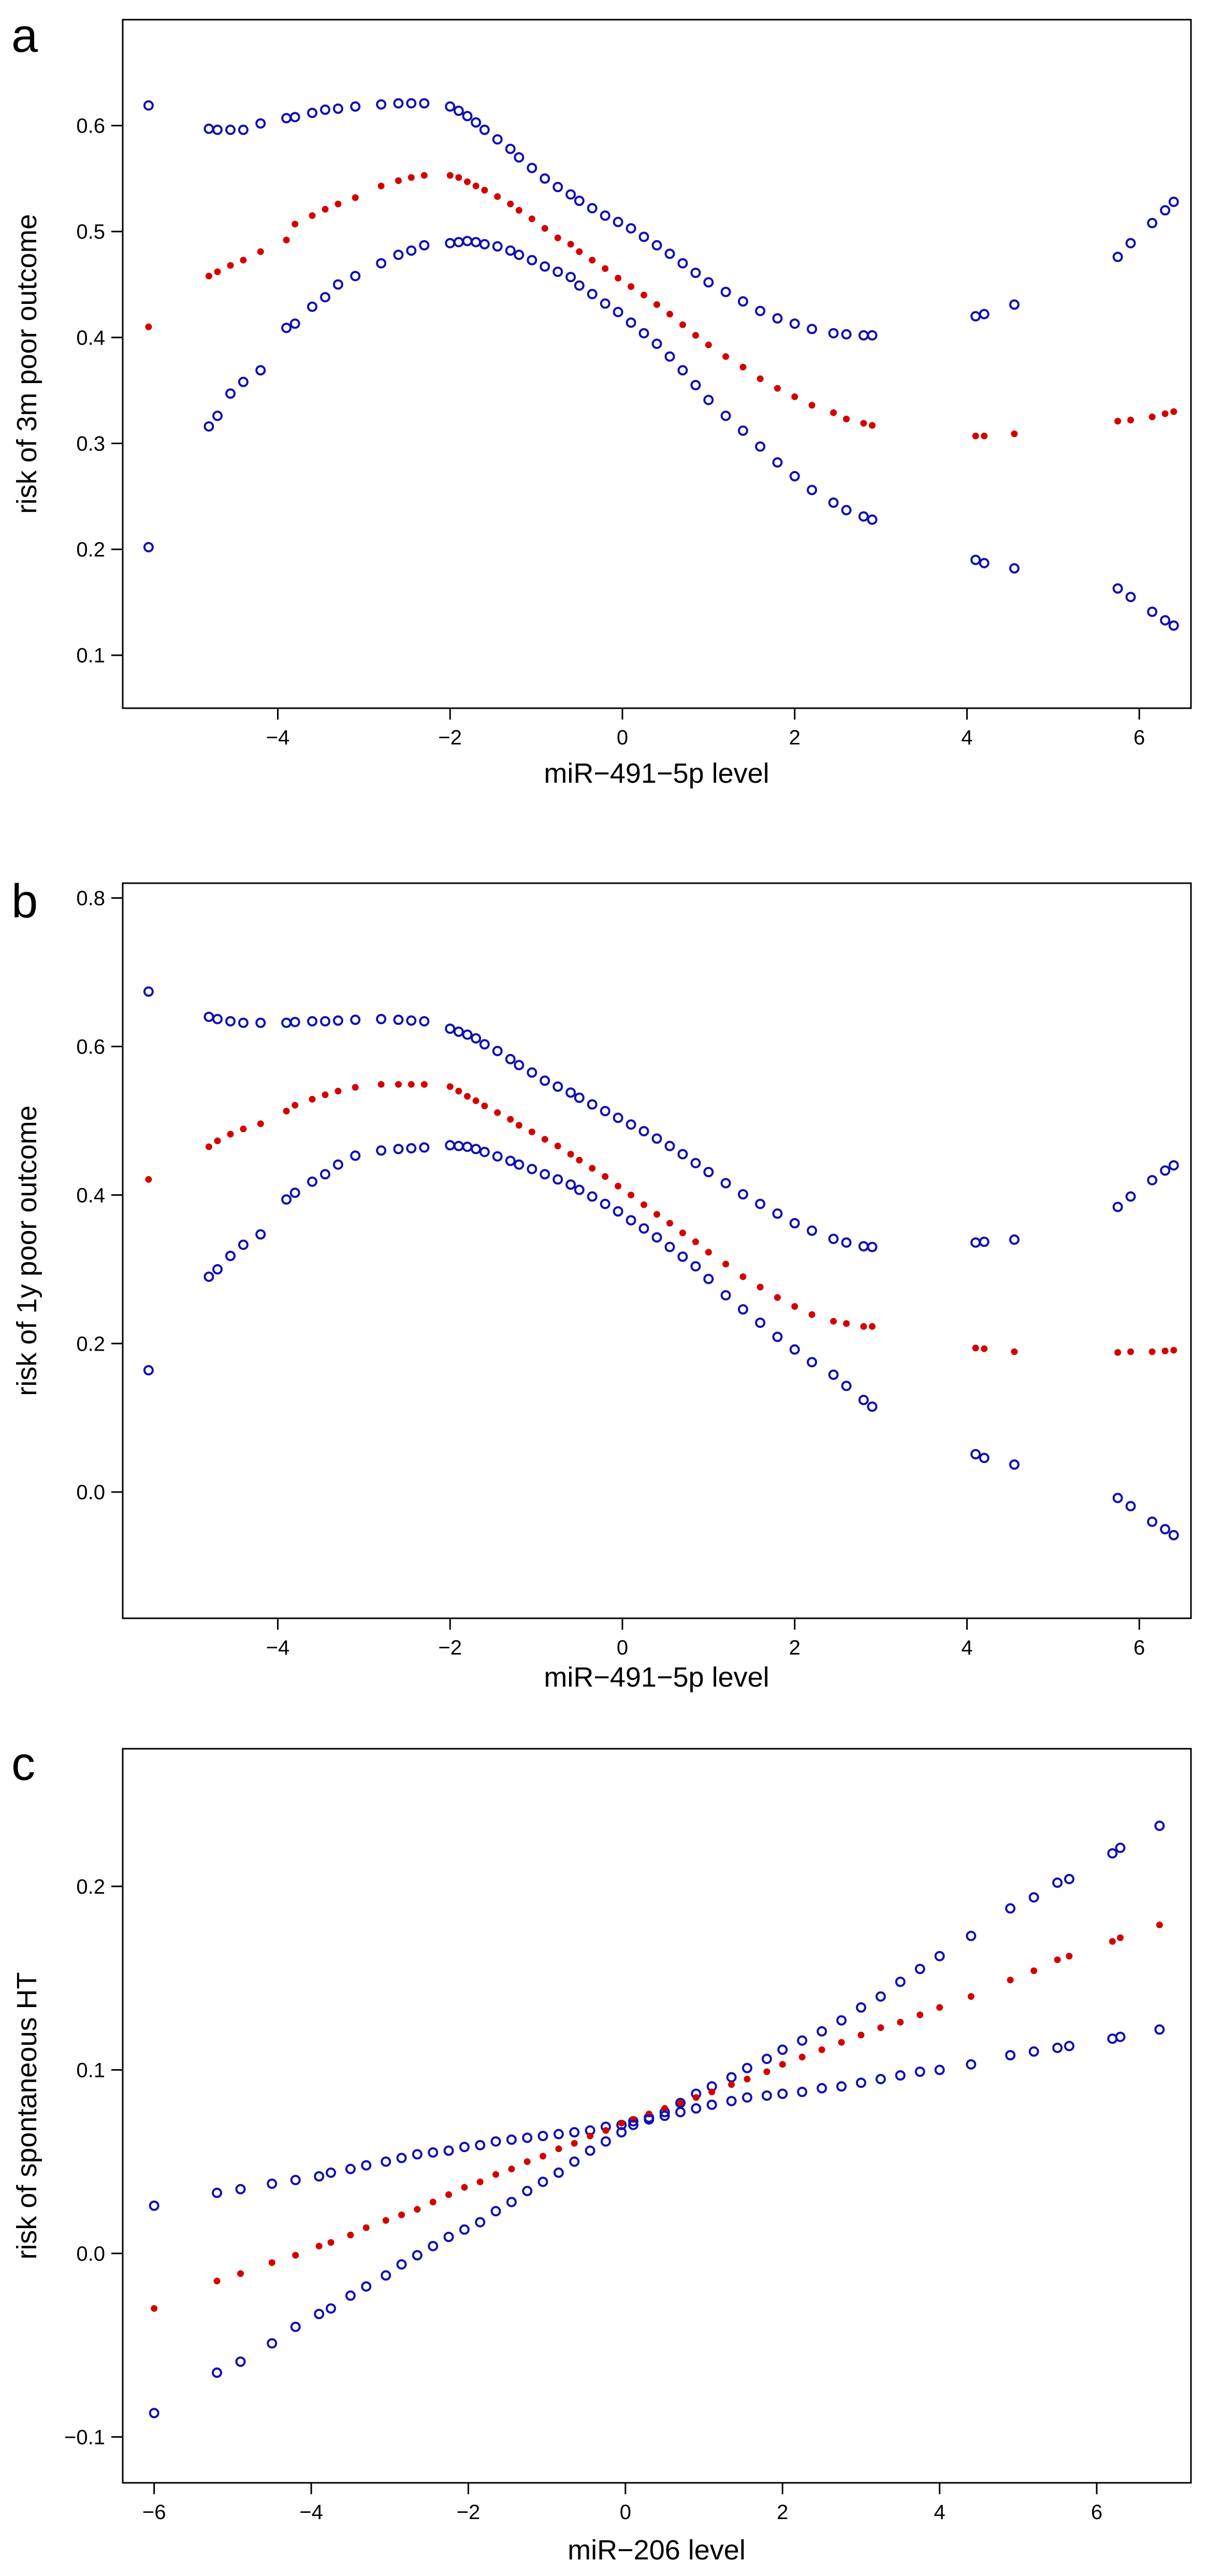 The image size is (1221, 2576). What do you see at coordinates (90, 1887) in the screenshot?
I see `y-tick-label-c: 0.2` at bounding box center [90, 1887].